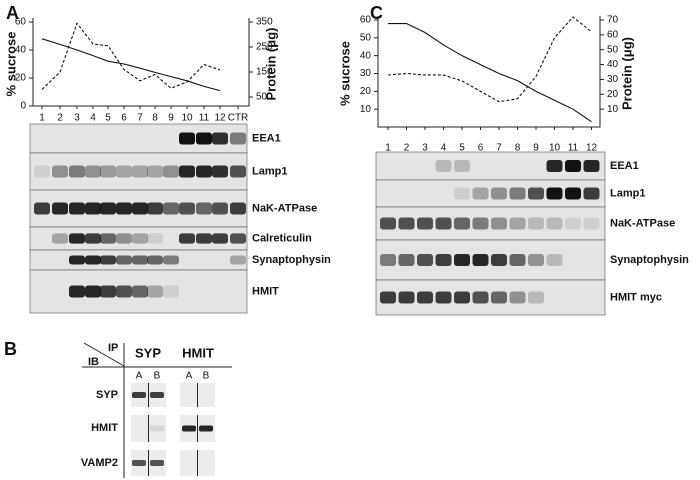 This screenshot has height=480, width=700. I want to click on x-tick-label: 8, so click(518, 148).